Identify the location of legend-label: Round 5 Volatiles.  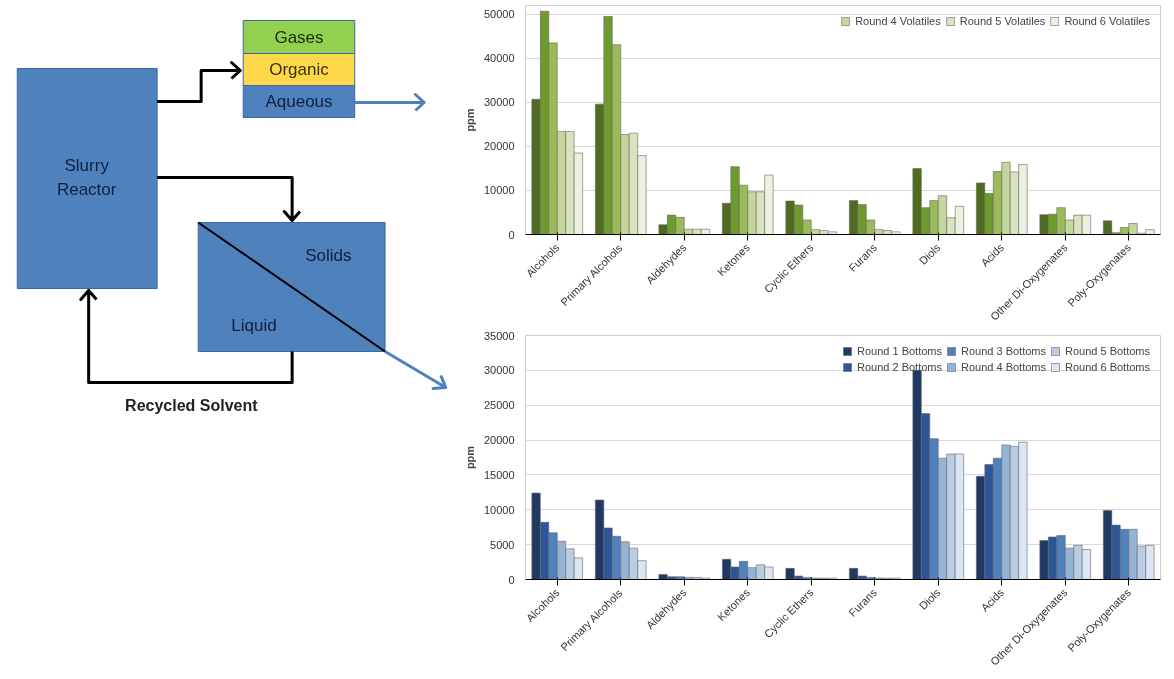
(1002, 21).